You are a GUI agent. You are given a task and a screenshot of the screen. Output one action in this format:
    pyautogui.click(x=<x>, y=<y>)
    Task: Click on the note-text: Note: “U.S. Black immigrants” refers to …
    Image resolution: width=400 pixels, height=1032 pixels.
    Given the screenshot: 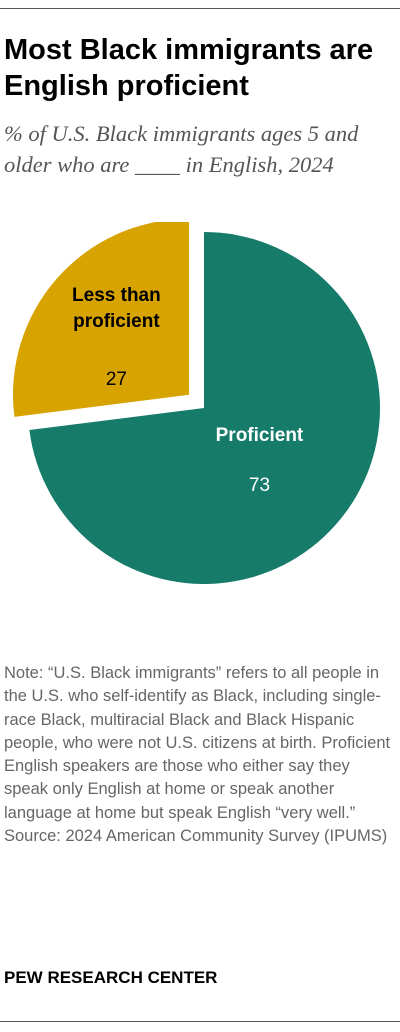 What is the action you would take?
    pyautogui.click(x=197, y=743)
    